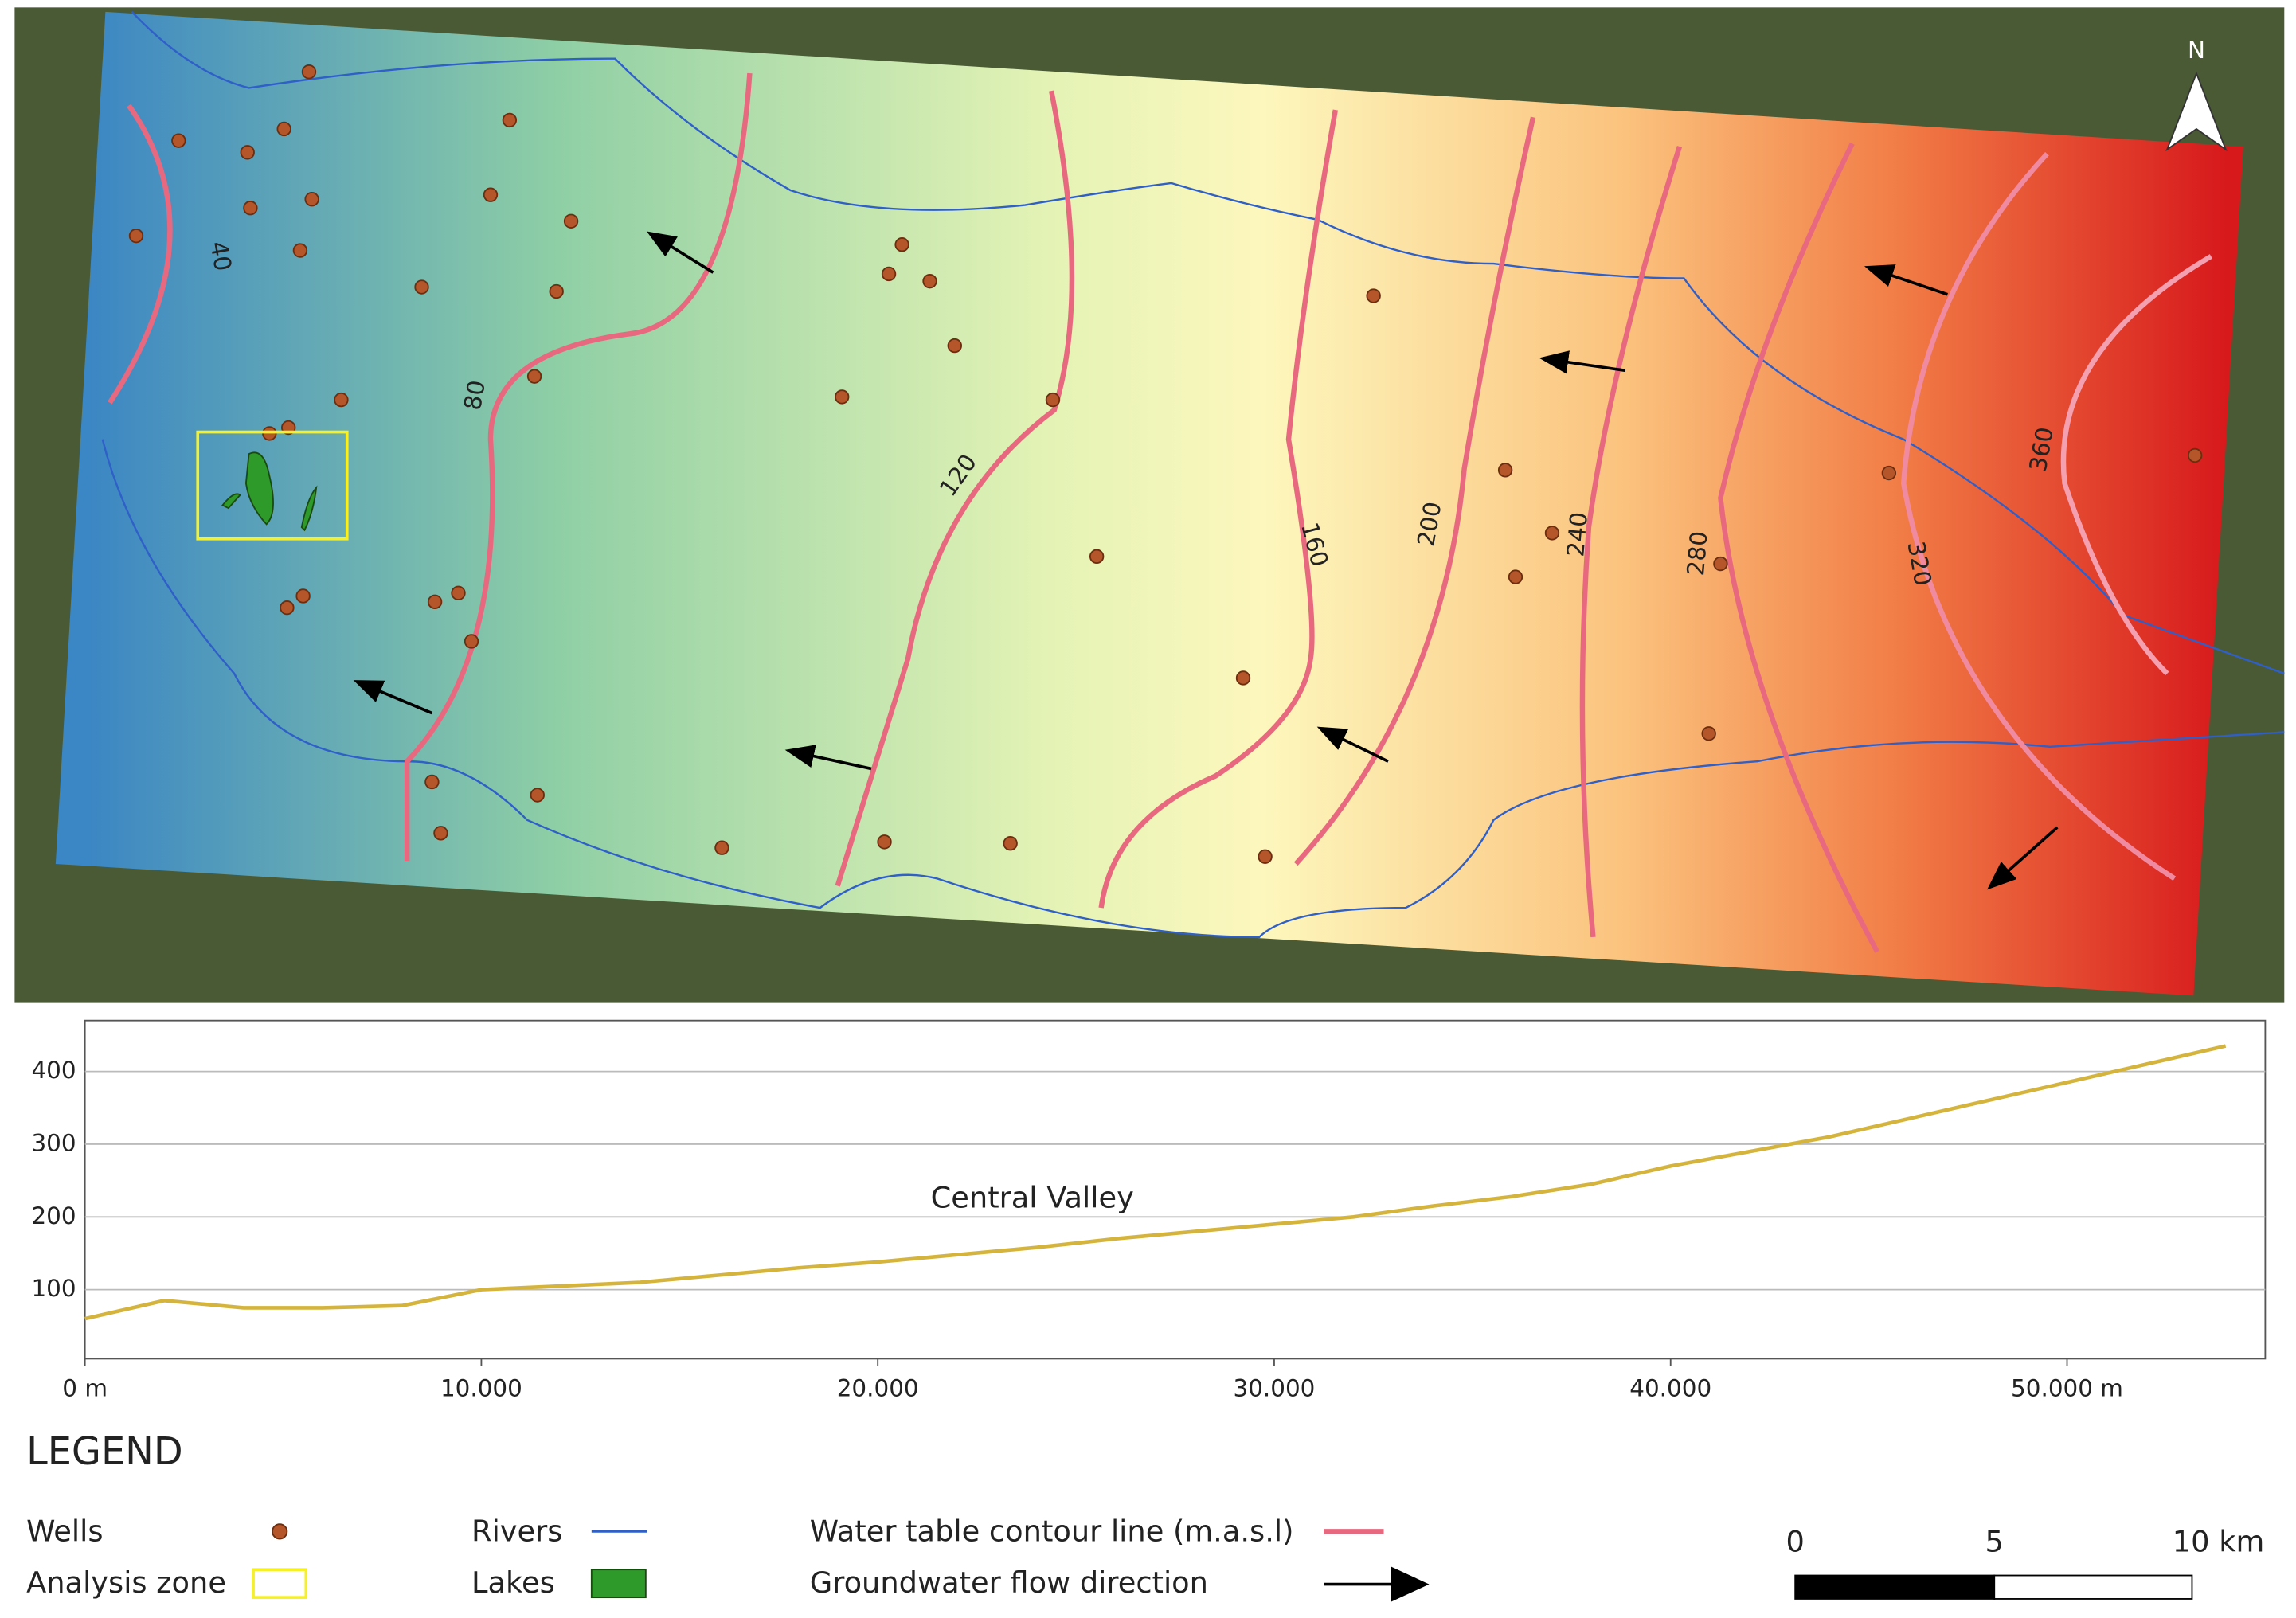 This screenshot has width=2296, height=1618. What do you see at coordinates (2196, 50) in the screenshot?
I see `north-label: N` at bounding box center [2196, 50].